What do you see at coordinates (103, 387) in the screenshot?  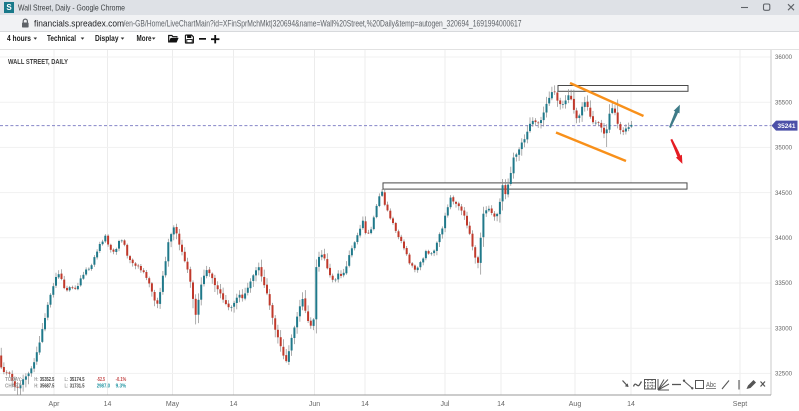 I see `svg-text: 2987.0` at bounding box center [103, 387].